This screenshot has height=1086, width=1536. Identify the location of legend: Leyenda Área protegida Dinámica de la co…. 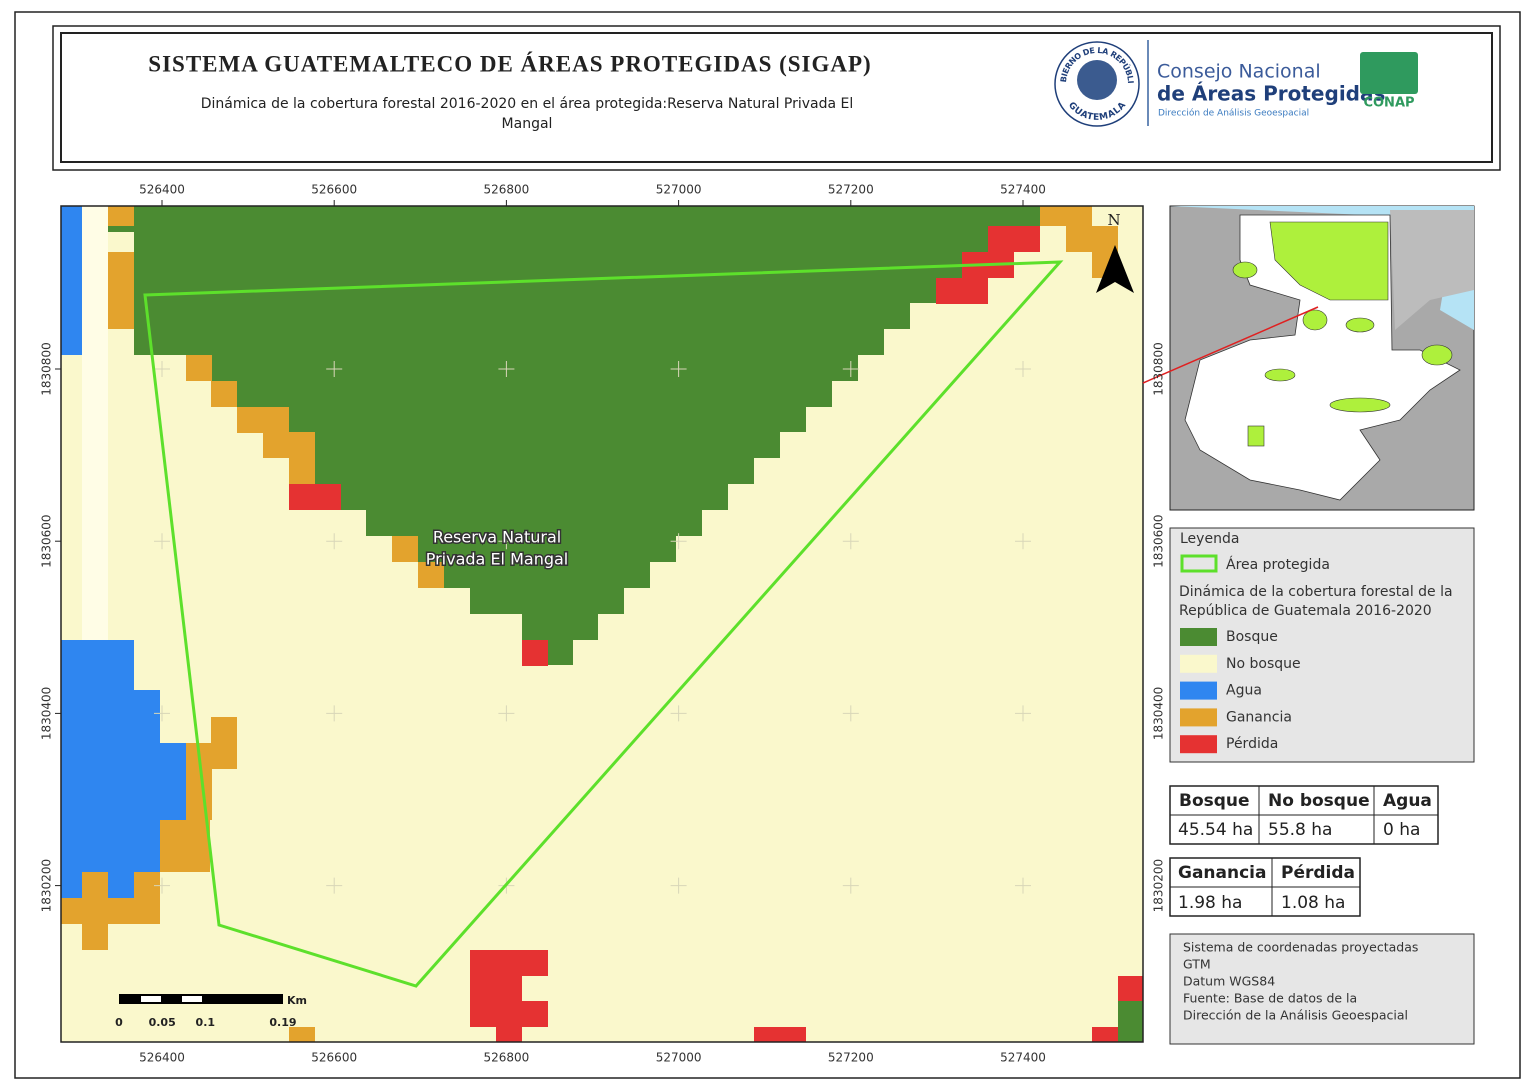
(1322, 645).